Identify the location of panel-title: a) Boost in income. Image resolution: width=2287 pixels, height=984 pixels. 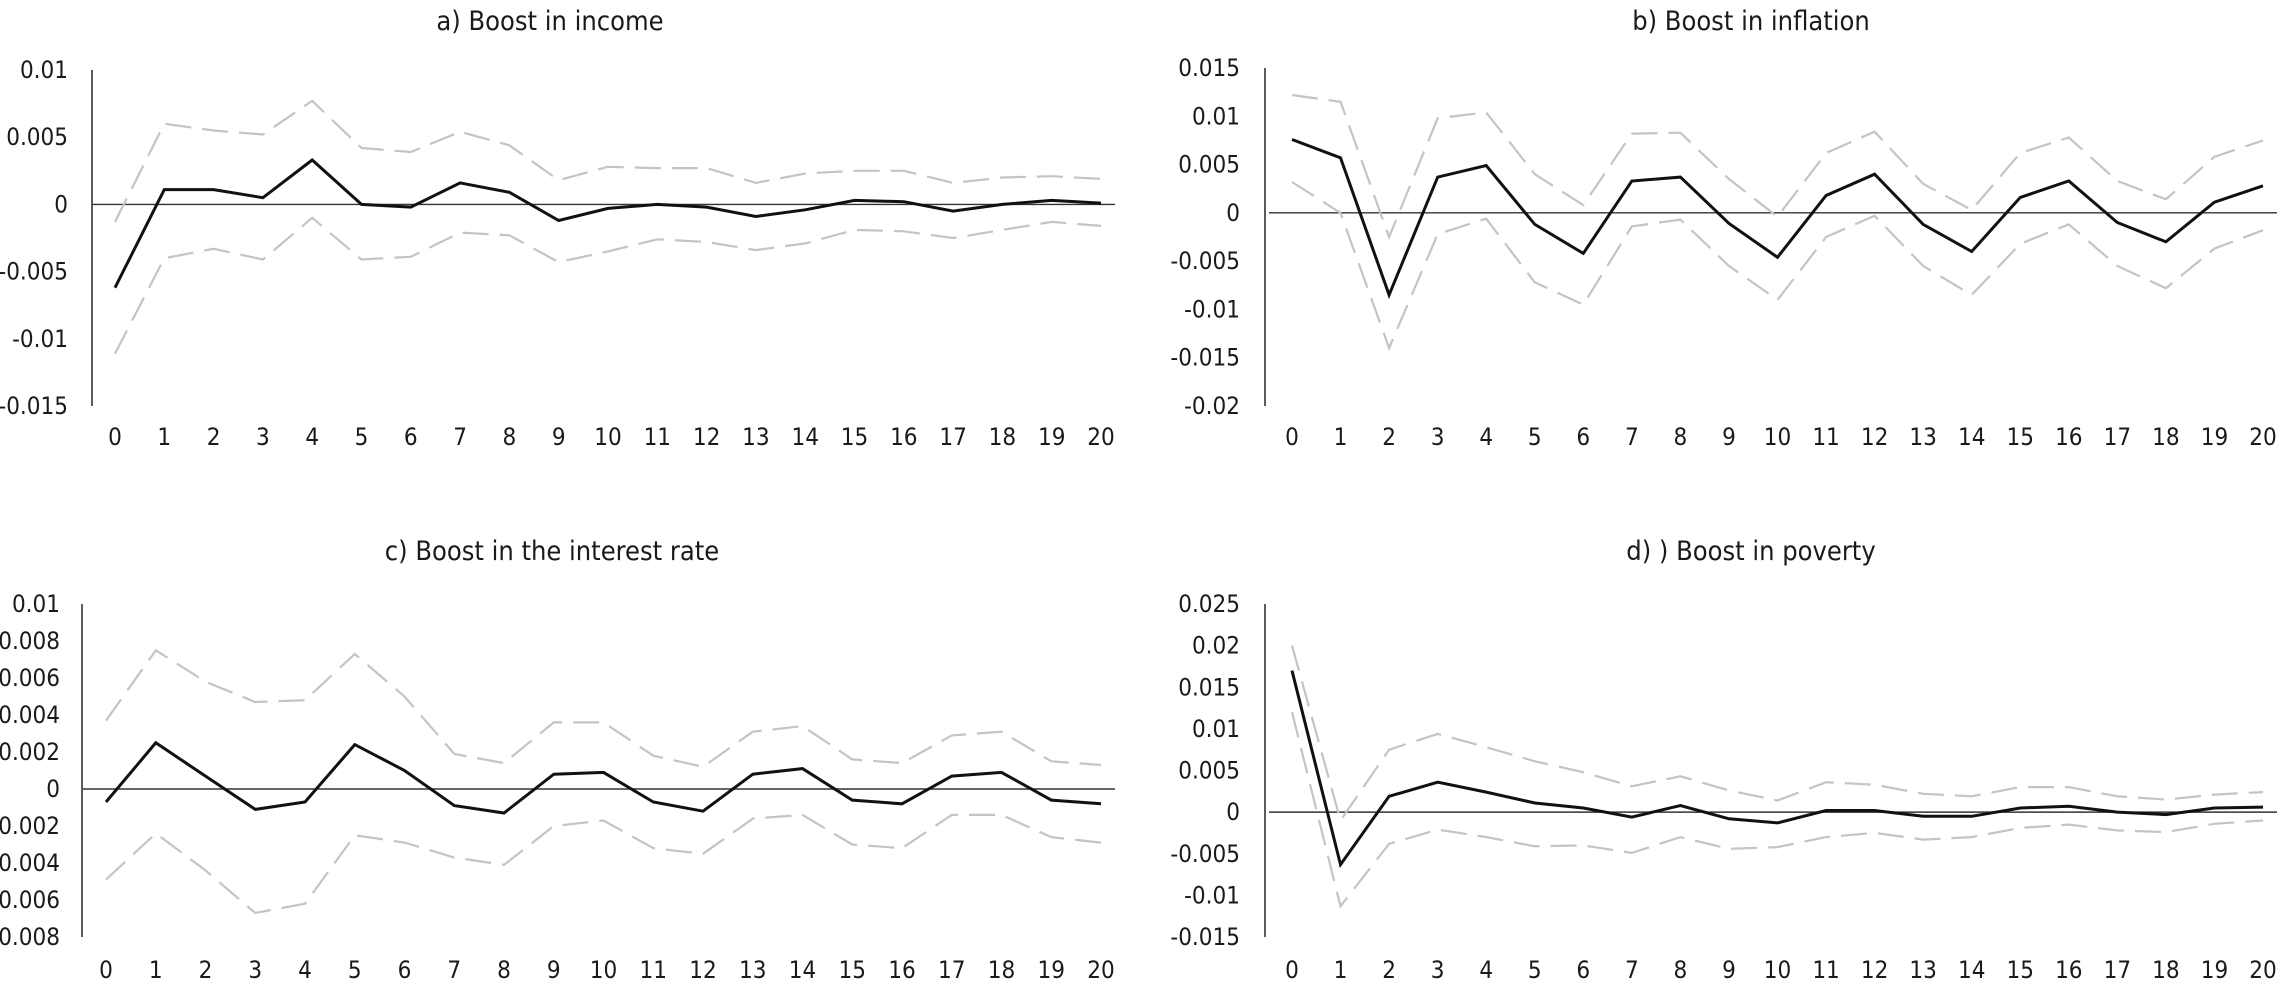
(549, 21).